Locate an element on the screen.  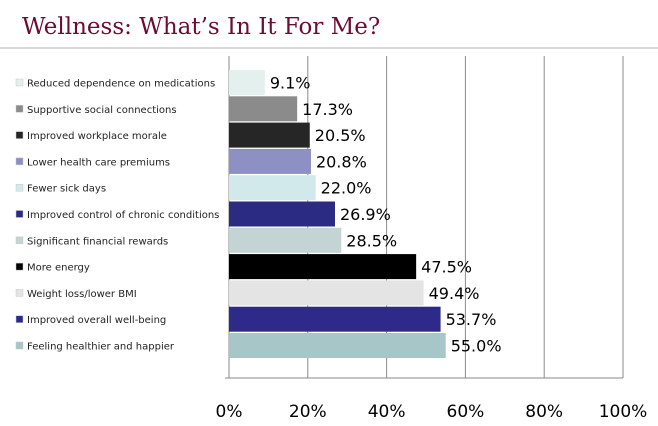
data-label: 17.3% is located at coordinates (327, 109).